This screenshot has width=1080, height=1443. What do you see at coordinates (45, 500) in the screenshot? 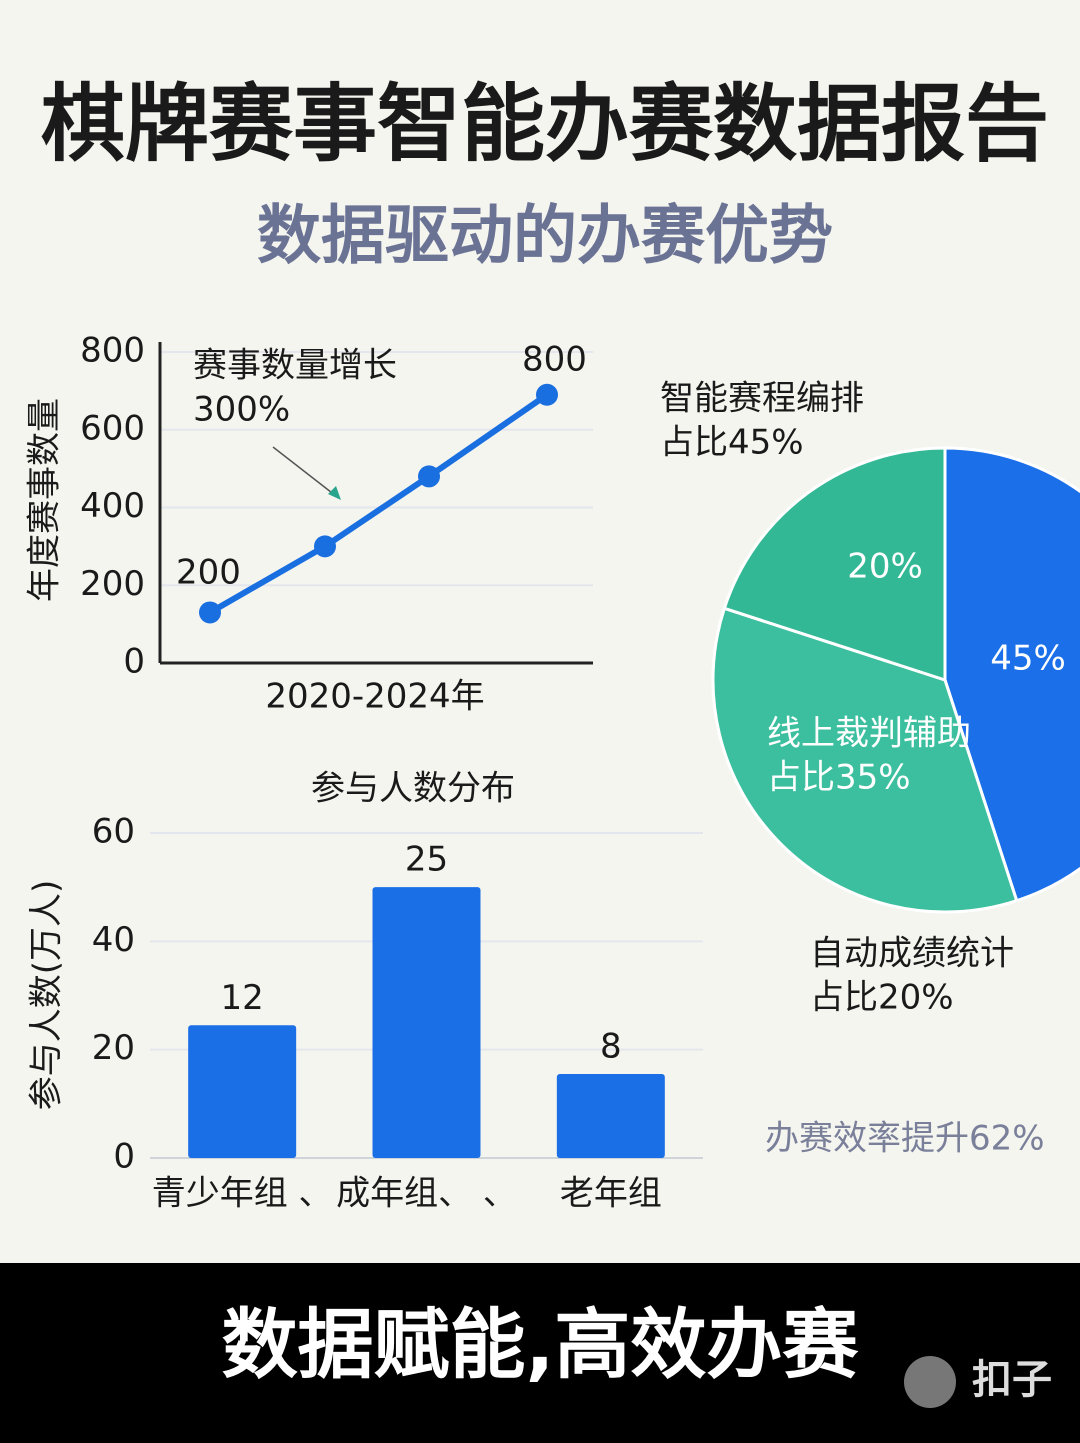
I see `y-axis-label: 年度赛事数量` at bounding box center [45, 500].